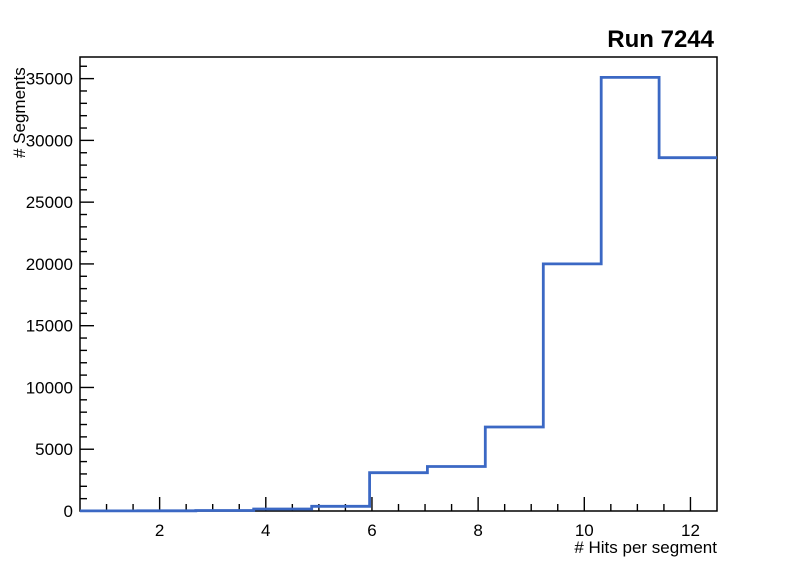 Image resolution: width=796 pixels, height=572 pixels. What do you see at coordinates (477, 530) in the screenshot?
I see `x-tick-label: 8` at bounding box center [477, 530].